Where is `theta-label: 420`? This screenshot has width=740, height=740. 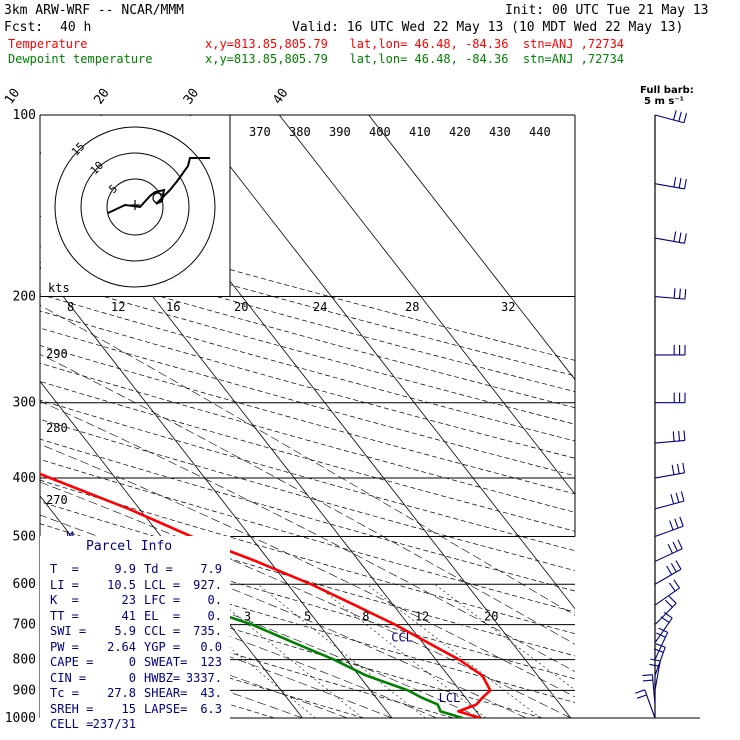
theta-label: 420 is located at coordinates (460, 132).